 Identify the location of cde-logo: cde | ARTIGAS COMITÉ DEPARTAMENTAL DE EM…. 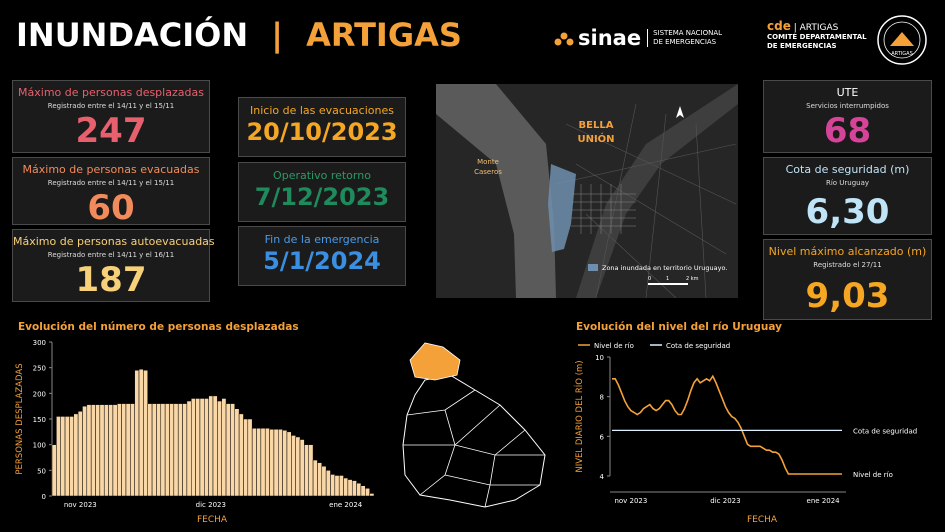
(817, 35).